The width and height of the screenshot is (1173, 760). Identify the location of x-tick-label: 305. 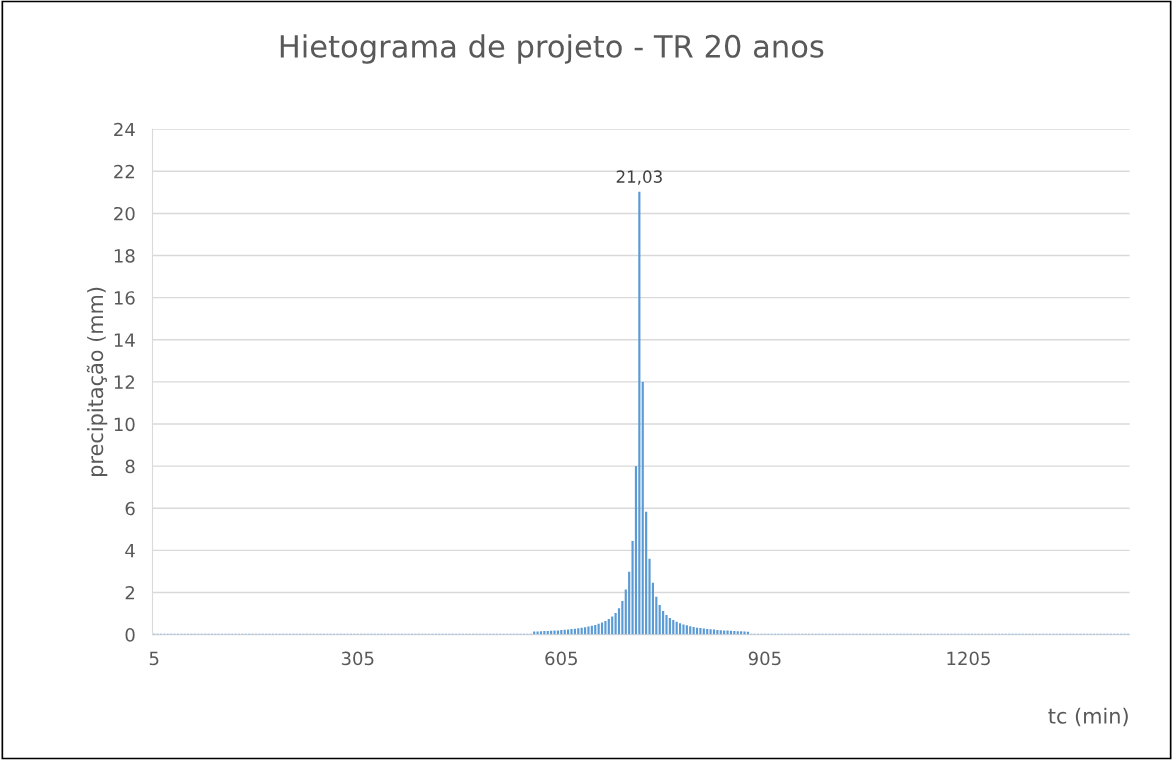
(357, 658).